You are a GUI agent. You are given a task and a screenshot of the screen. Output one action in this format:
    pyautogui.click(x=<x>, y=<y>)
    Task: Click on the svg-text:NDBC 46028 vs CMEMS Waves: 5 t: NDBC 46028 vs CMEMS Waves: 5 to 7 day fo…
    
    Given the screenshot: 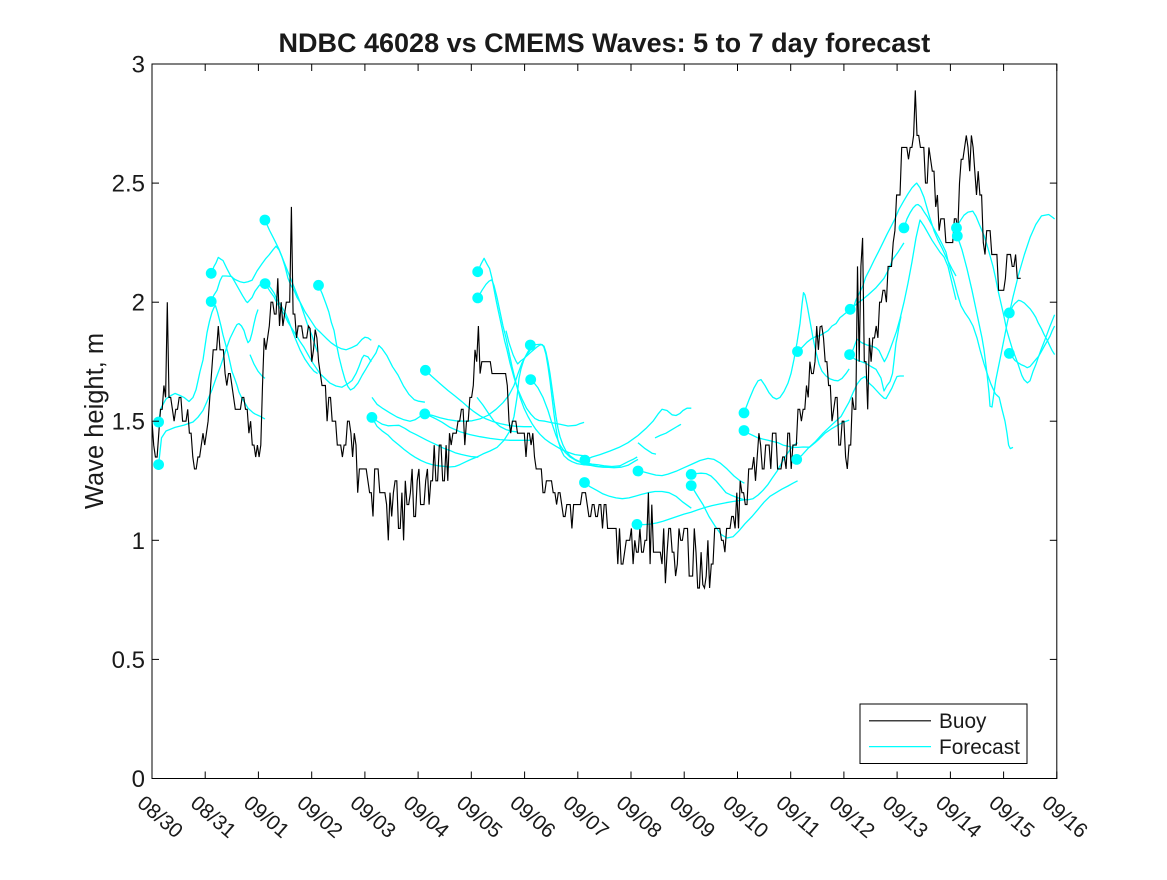 What is the action you would take?
    pyautogui.click(x=605, y=43)
    